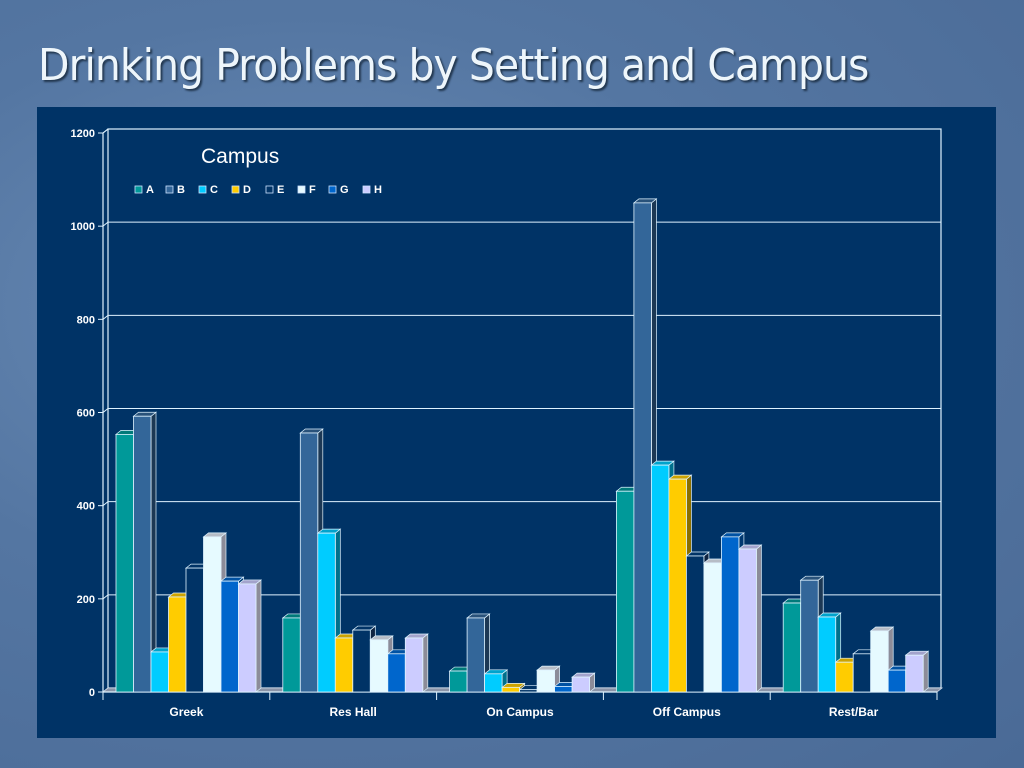  What do you see at coordinates (854, 712) in the screenshot?
I see `x-tick-label: Rest/Bar` at bounding box center [854, 712].